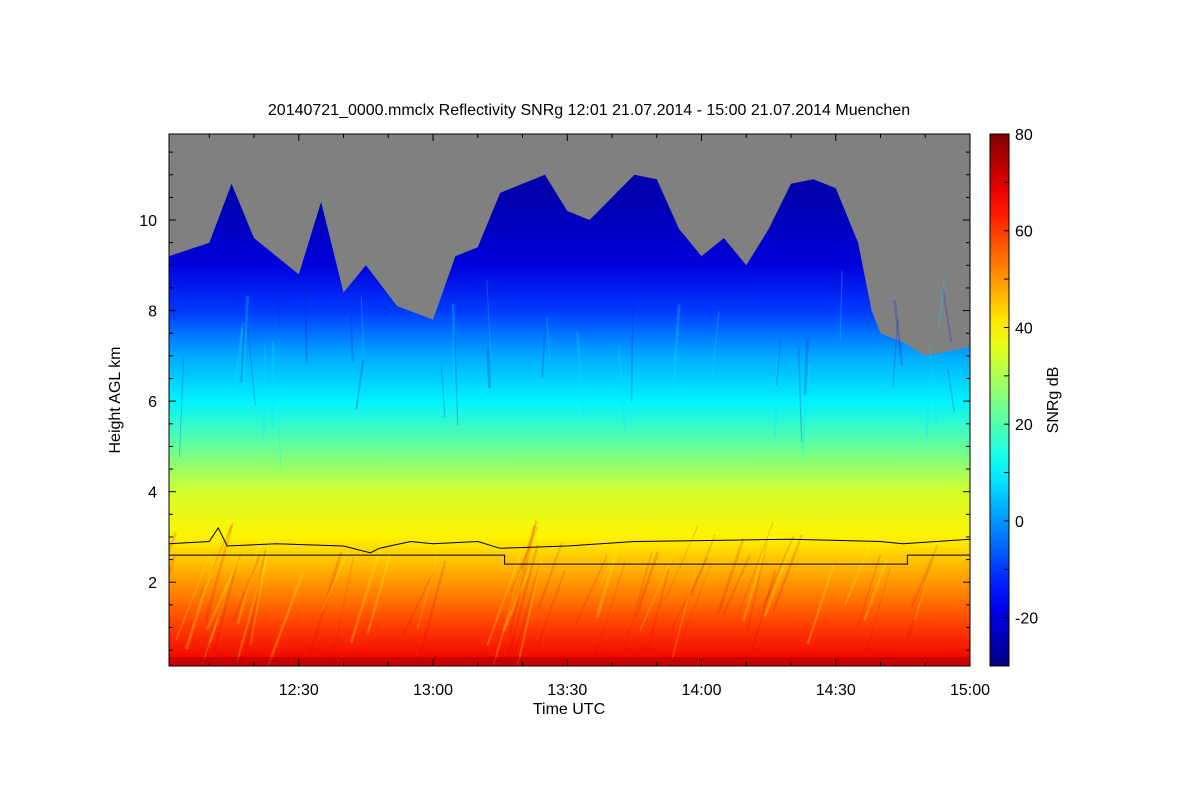 Image resolution: width=1200 pixels, height=800 pixels. What do you see at coordinates (1021, 397) in the screenshot?
I see `colorbar-axis: -20 0 20 40 60 80` at bounding box center [1021, 397].